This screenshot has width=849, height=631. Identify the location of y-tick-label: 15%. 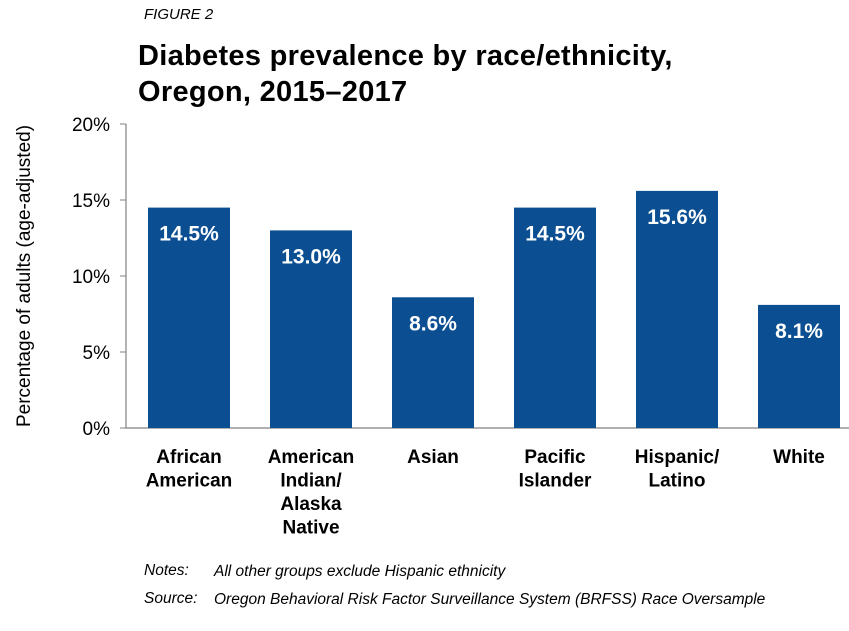
(91, 201).